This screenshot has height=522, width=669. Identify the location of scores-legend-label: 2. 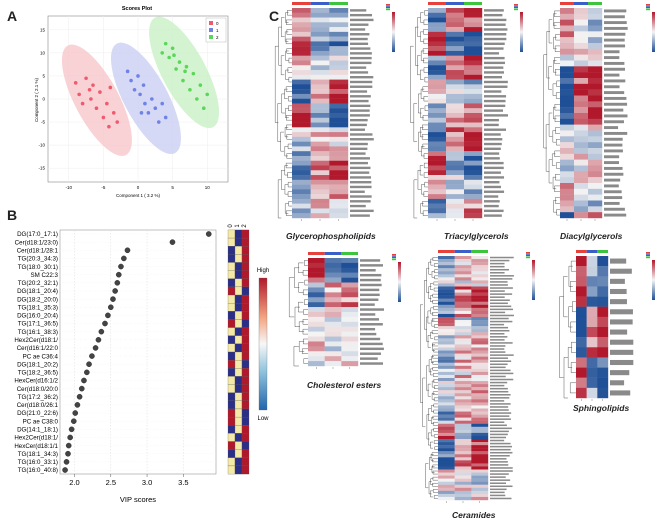
(217, 37).